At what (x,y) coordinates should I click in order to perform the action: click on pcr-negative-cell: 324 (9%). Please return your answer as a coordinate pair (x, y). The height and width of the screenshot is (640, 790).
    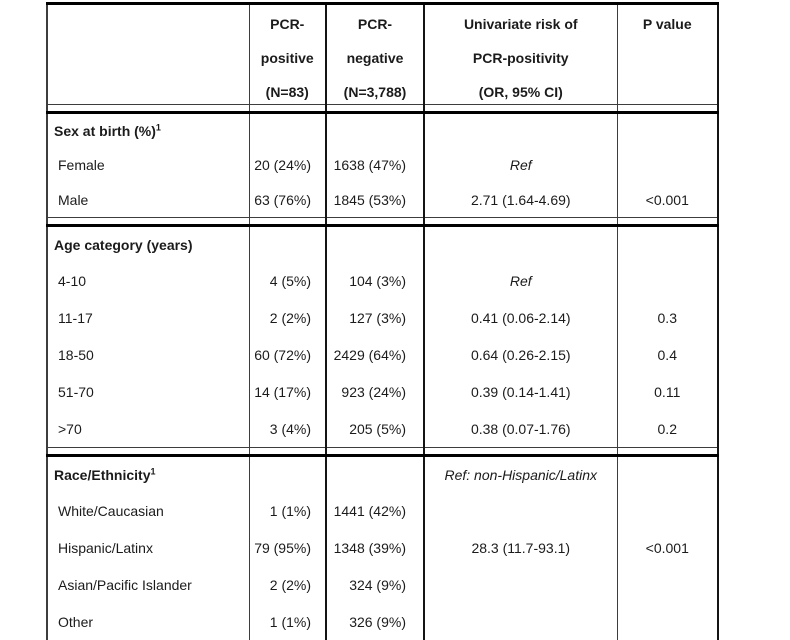
    Looking at the image, I should click on (375, 585).